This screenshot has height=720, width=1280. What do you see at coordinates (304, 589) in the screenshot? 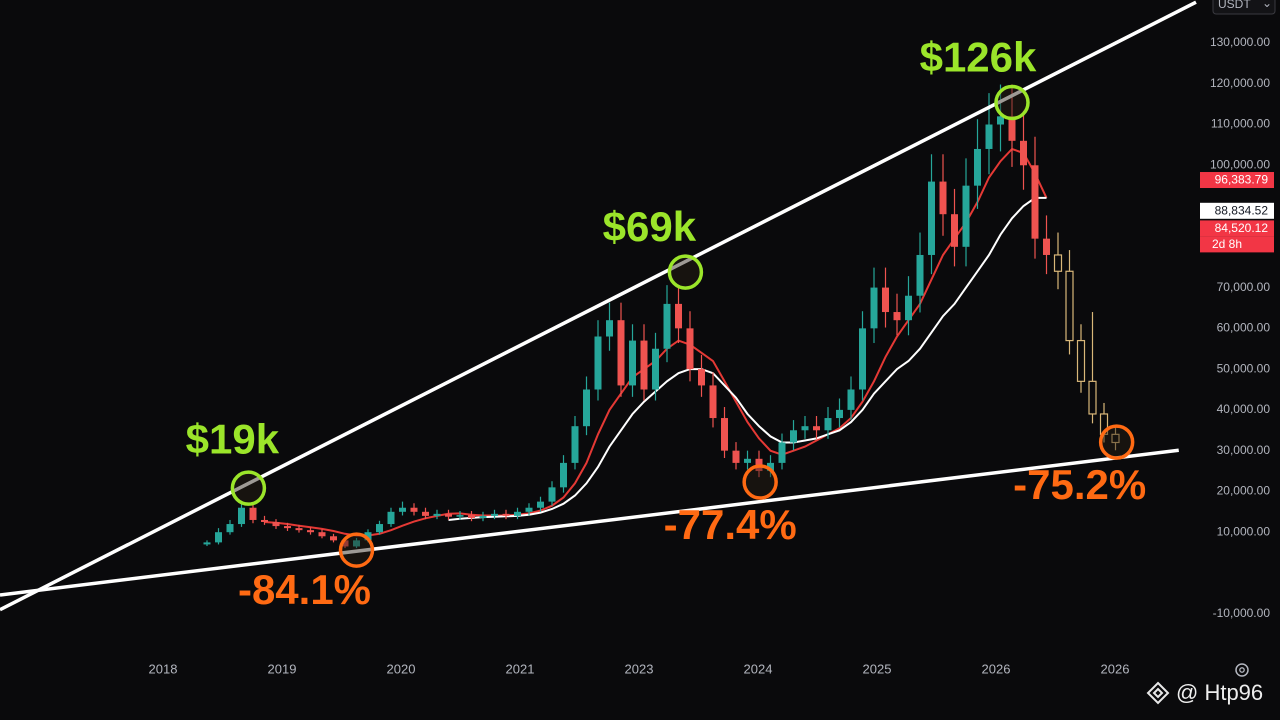
I see `annotation-label: -84.1%` at bounding box center [304, 589].